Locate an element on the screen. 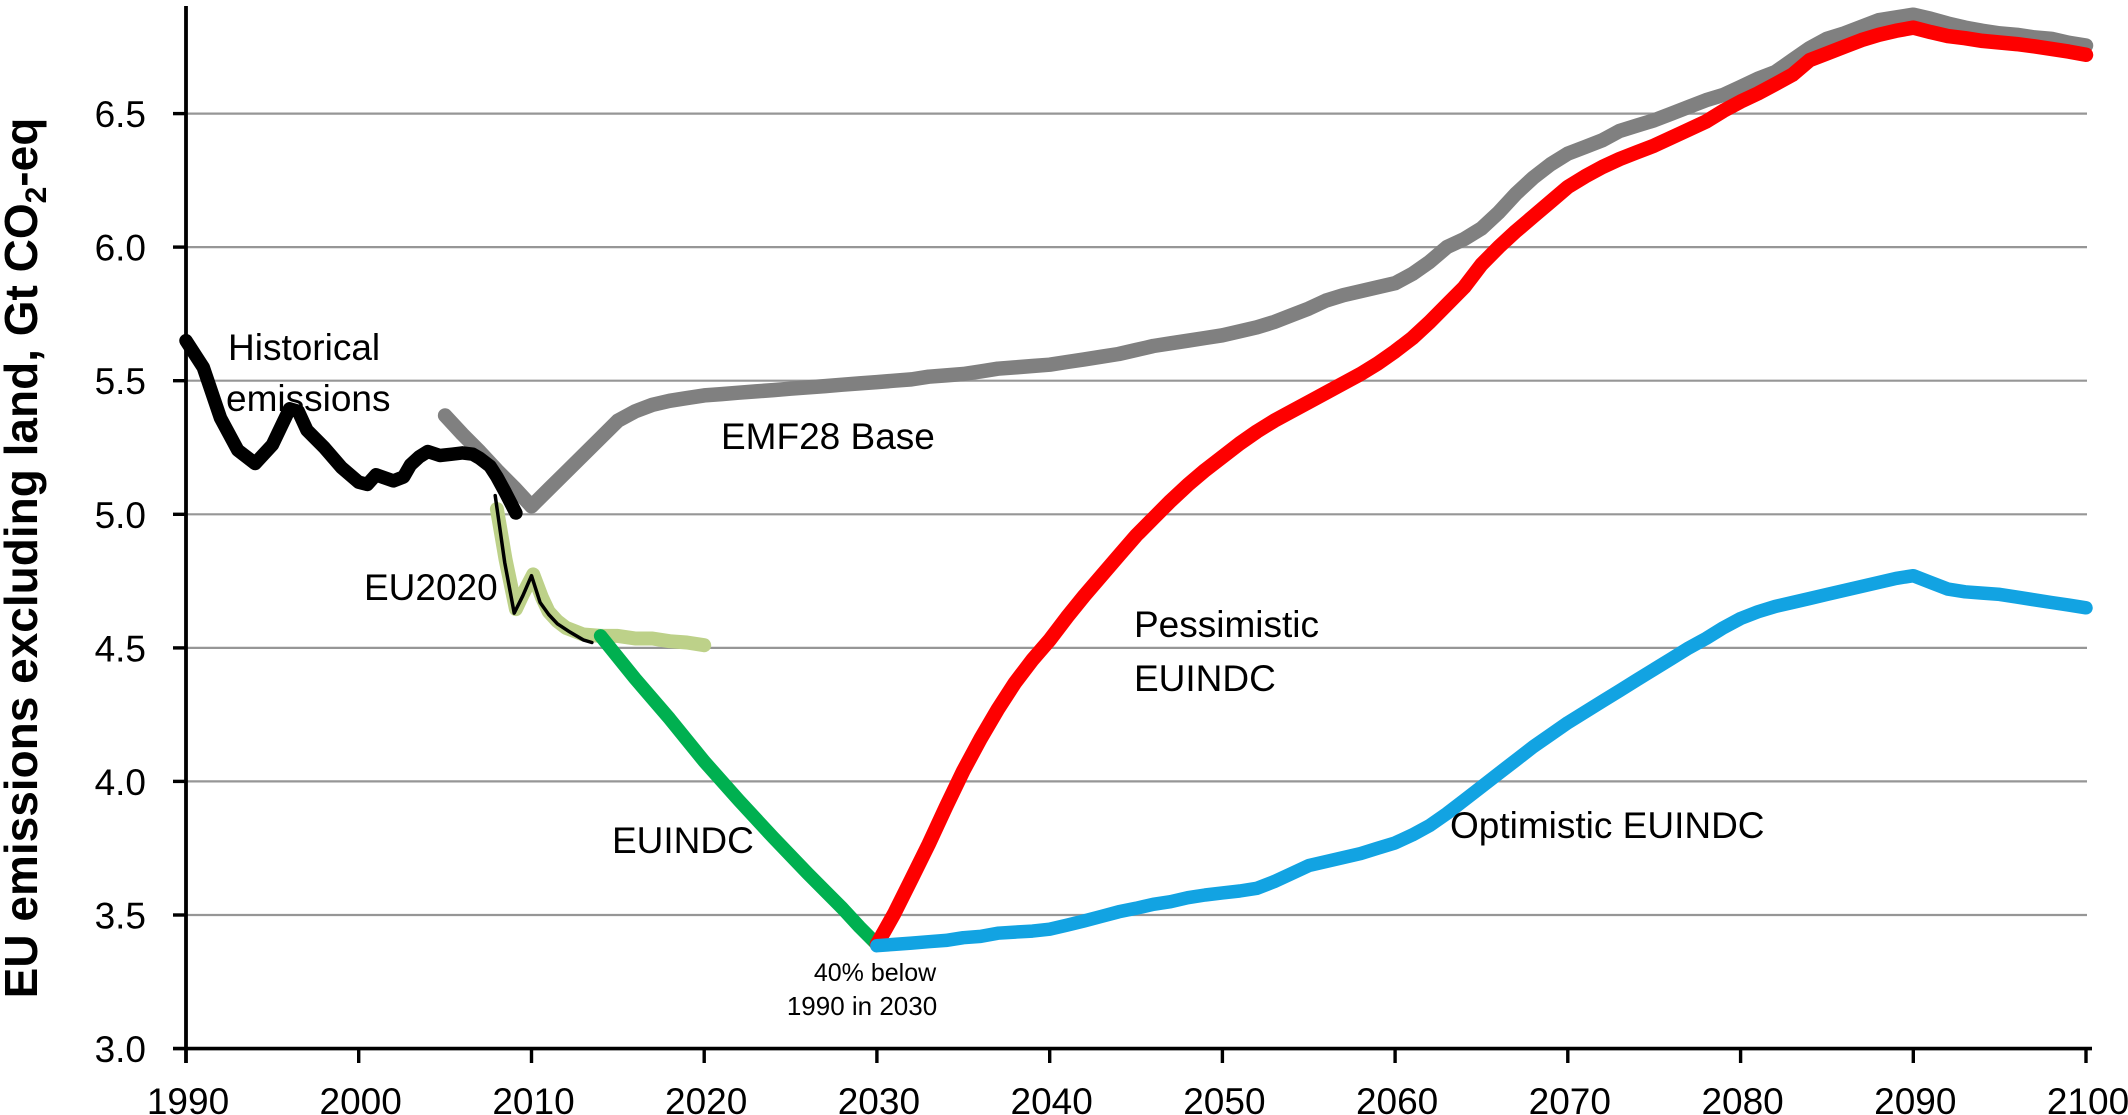  svg-text: 1990 is located at coordinates (188, 1098).